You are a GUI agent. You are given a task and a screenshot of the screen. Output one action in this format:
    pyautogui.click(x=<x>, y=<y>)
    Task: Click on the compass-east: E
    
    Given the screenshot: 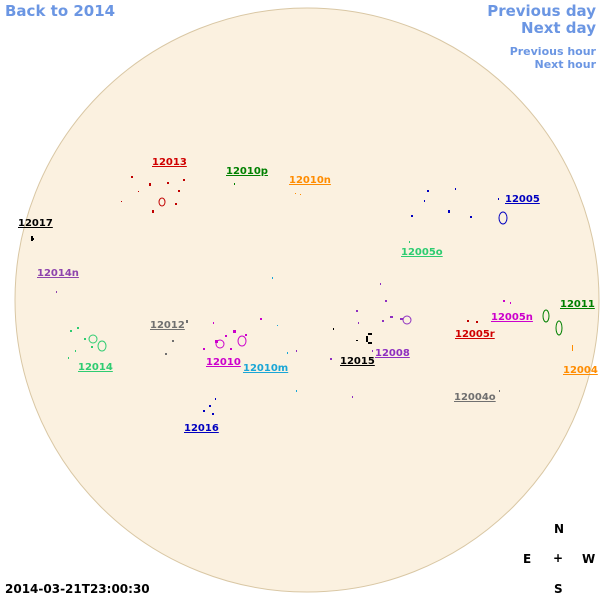 What is the action you would take?
    pyautogui.click(x=527, y=559)
    